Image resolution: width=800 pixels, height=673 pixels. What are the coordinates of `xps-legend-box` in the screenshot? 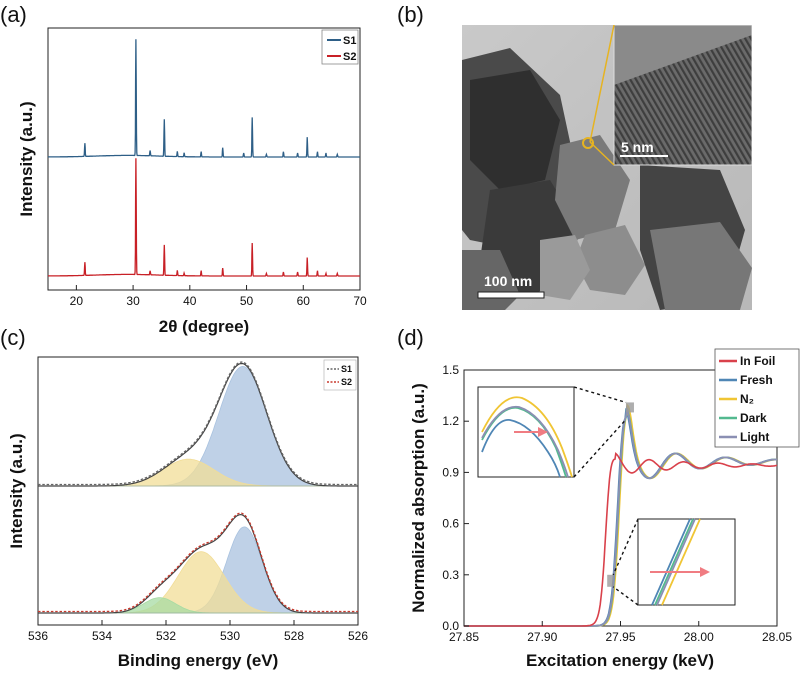 It's located at (340, 375).